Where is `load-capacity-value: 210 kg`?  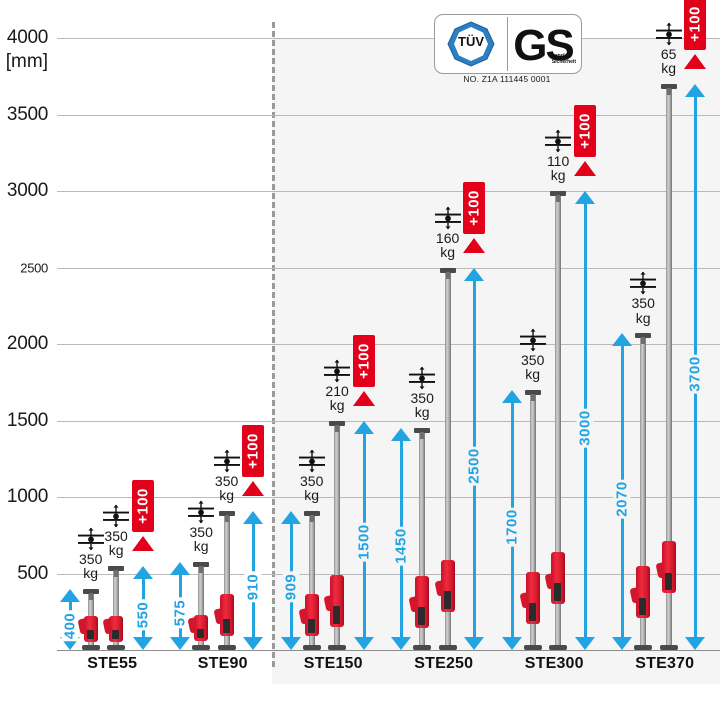
load-capacity-value: 210 kg is located at coordinates (337, 397).